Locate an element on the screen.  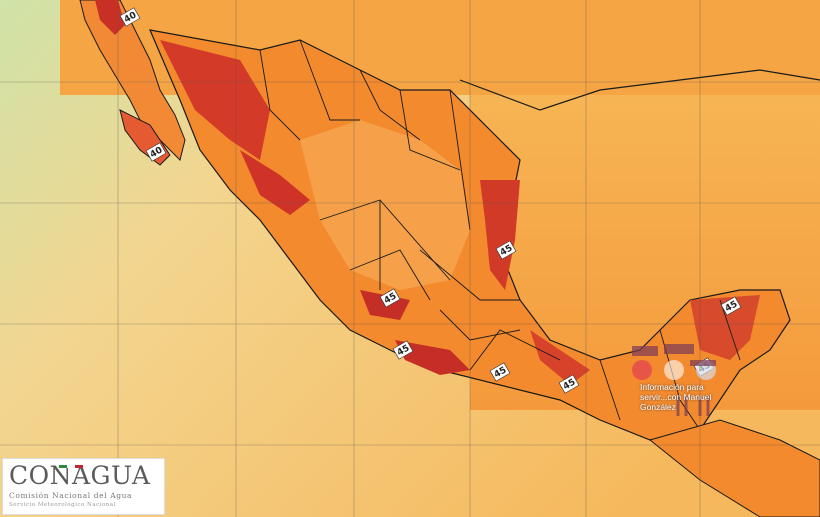
baja-hot-zone is located at coordinates (110, 17).